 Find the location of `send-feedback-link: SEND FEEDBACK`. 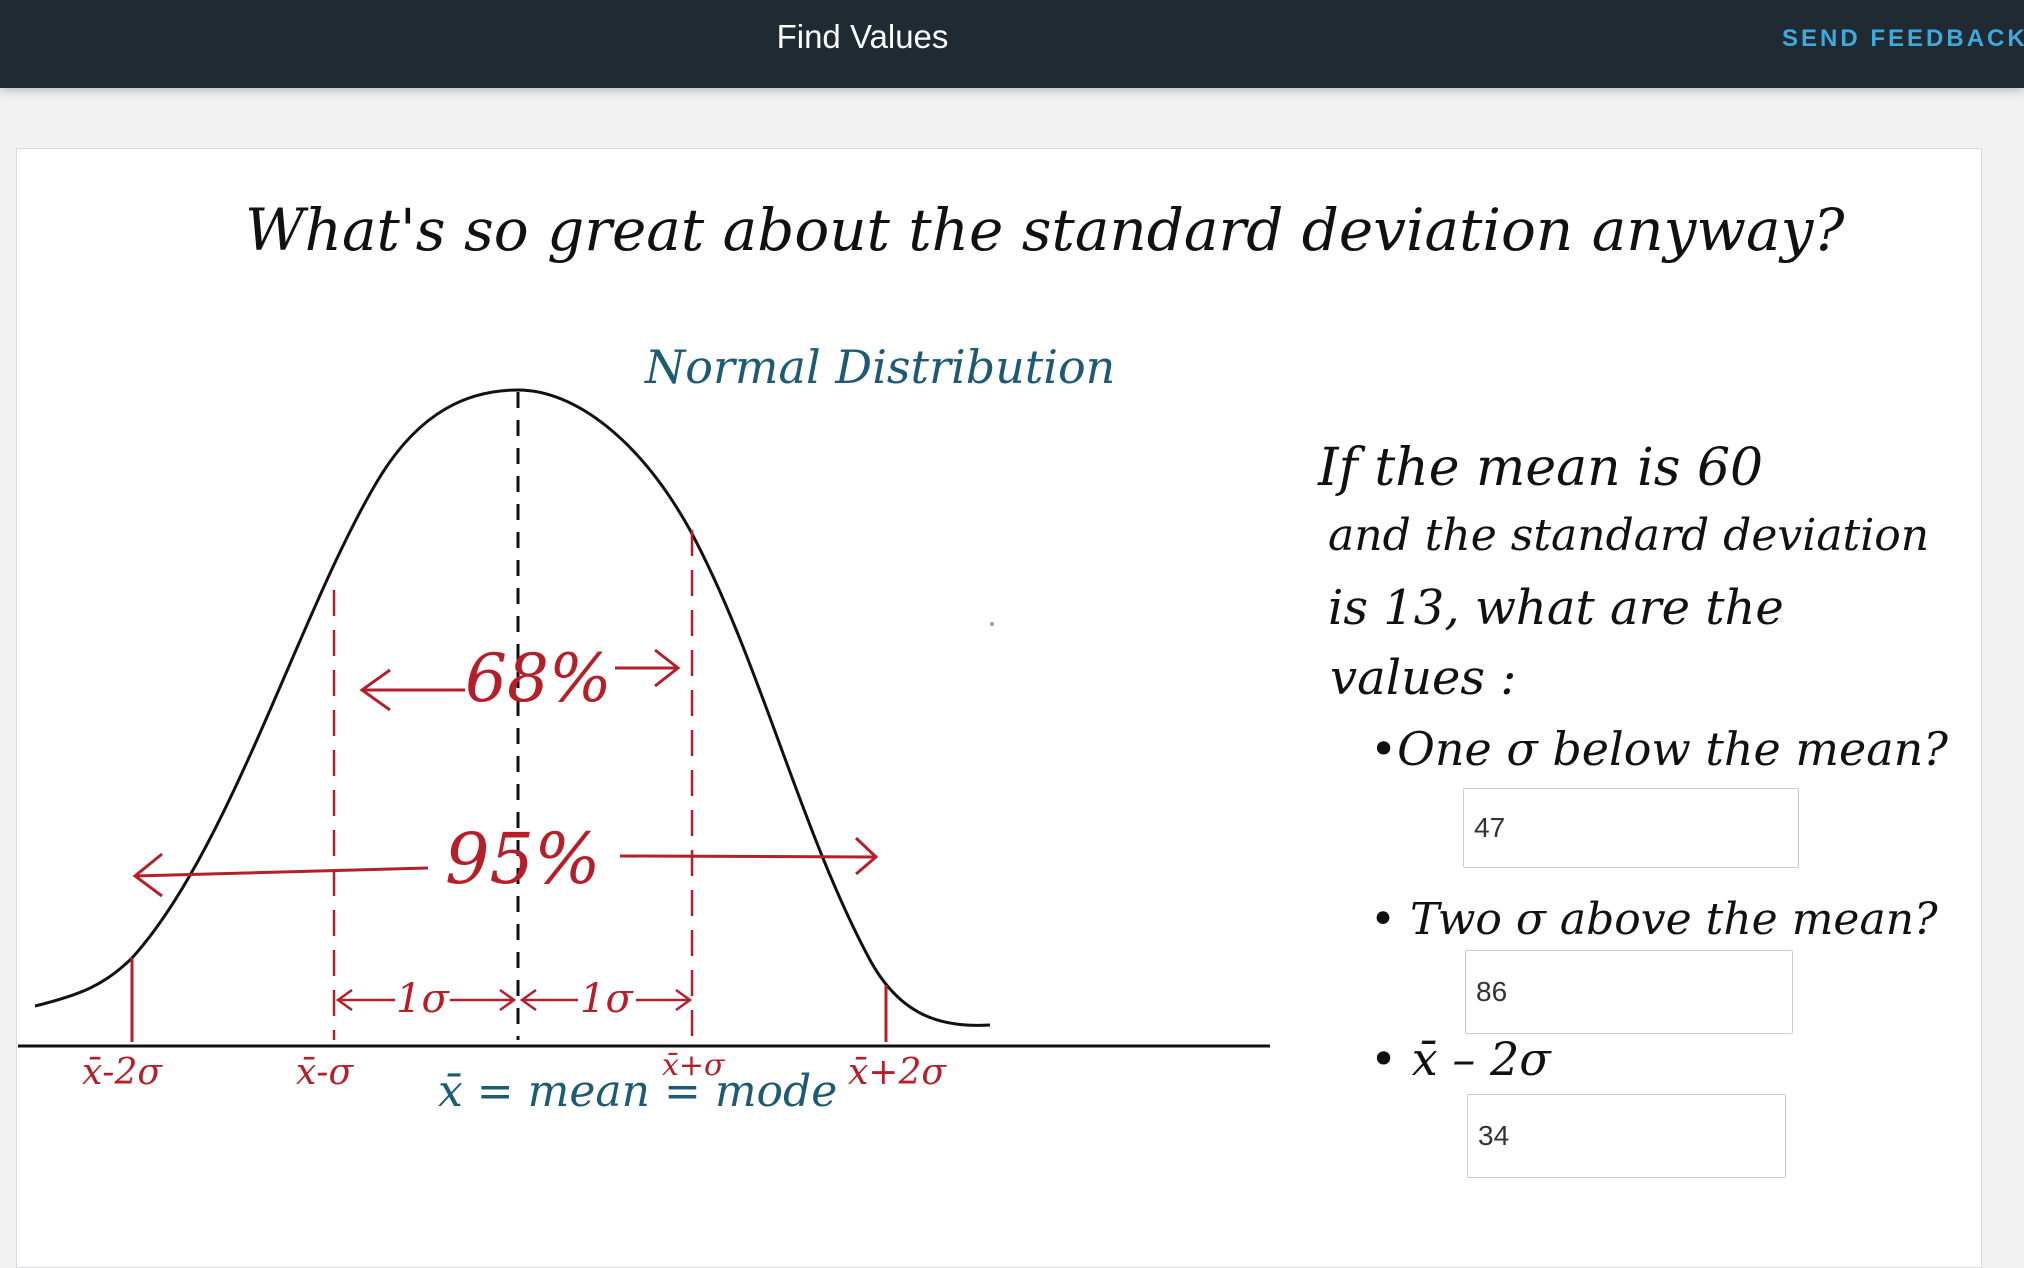

send-feedback-link: SEND FEEDBACK is located at coordinates (1903, 38).